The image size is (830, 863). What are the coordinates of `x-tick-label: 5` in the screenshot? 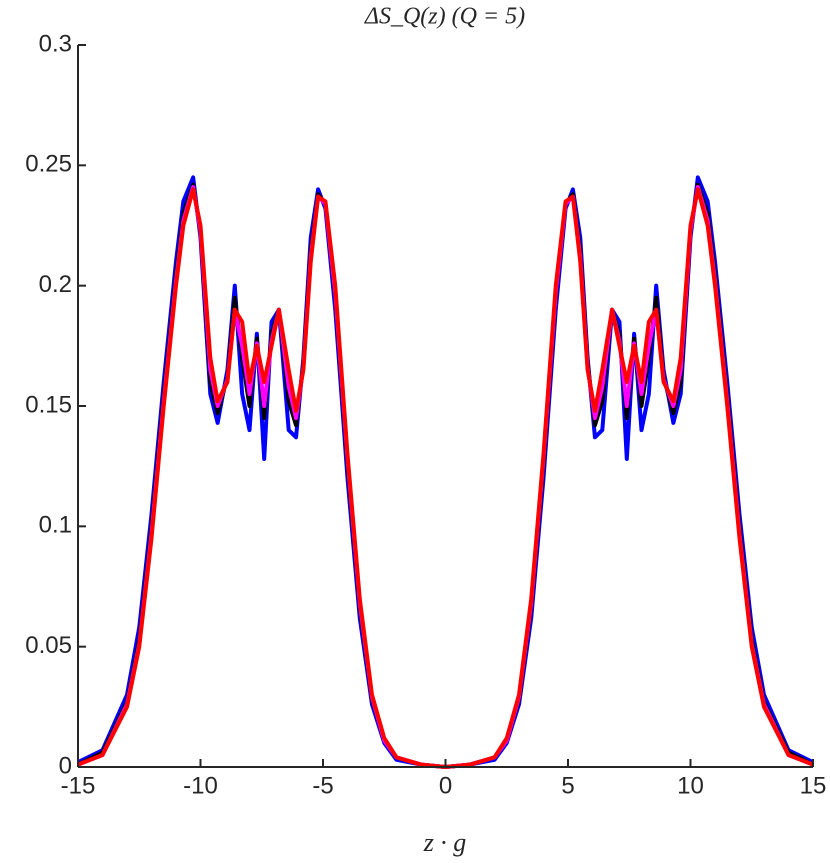 It's located at (567, 785).